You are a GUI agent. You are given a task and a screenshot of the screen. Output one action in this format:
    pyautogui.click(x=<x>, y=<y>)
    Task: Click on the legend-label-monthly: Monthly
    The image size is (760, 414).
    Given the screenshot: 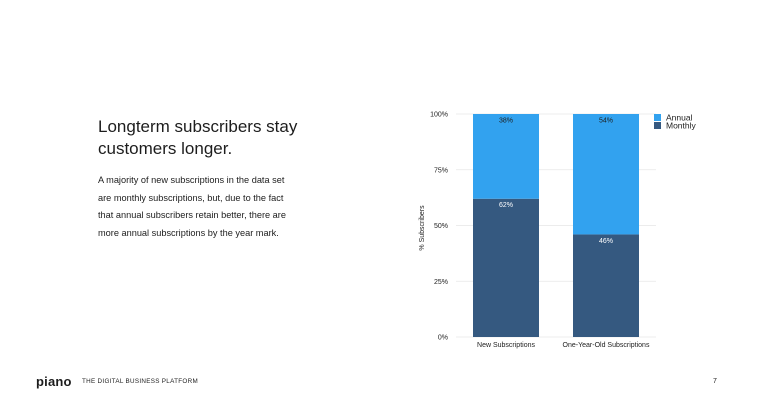 What is the action you would take?
    pyautogui.click(x=681, y=126)
    